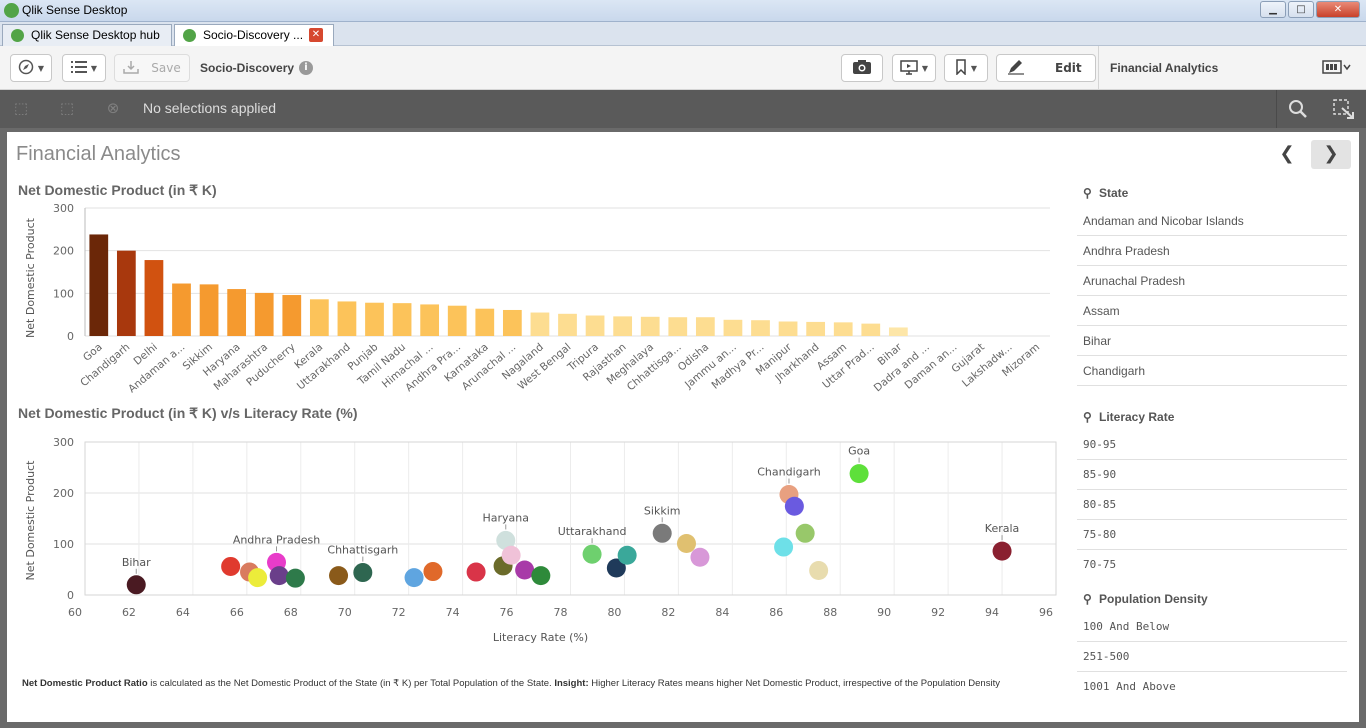 This screenshot has height=728, width=1366. What do you see at coordinates (914, 68) in the screenshot?
I see `story-button: ▼` at bounding box center [914, 68].